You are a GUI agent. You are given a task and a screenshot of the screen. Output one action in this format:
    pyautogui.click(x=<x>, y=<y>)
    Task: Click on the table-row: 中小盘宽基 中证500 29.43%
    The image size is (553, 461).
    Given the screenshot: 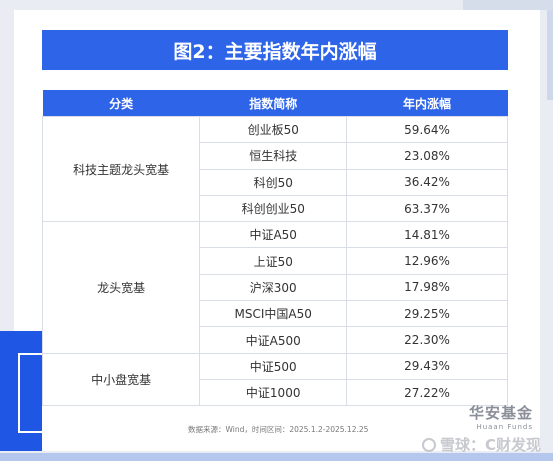 What is the action you would take?
    pyautogui.click(x=274, y=379)
    